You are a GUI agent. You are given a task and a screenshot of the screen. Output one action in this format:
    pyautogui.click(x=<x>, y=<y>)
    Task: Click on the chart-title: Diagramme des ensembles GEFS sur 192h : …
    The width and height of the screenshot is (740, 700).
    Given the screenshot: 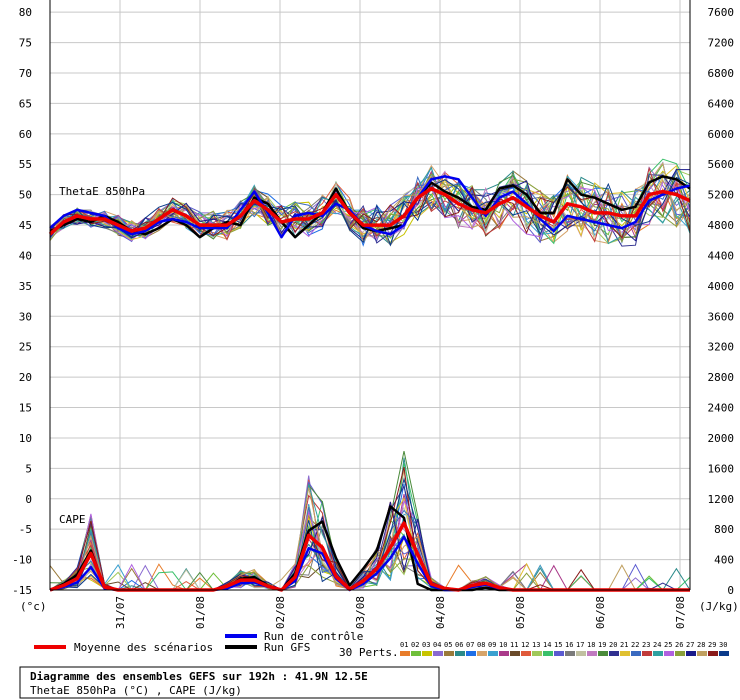 What is the action you would take?
    pyautogui.click(x=199, y=676)
    